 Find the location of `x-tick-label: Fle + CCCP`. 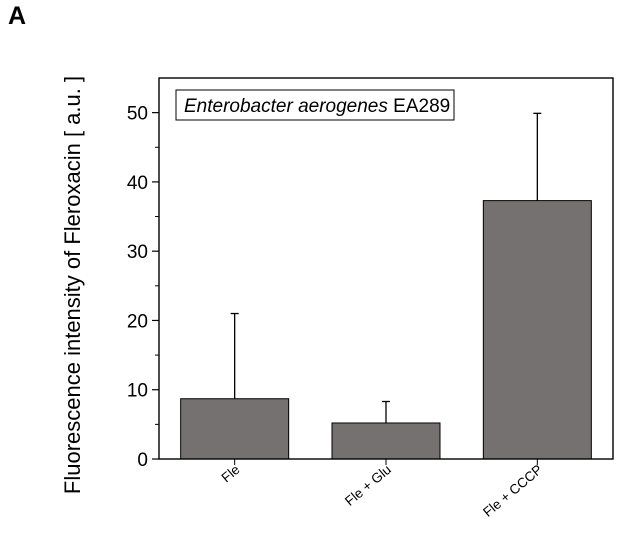

x-tick-label: Fle + CCCP is located at coordinates (512, 491).